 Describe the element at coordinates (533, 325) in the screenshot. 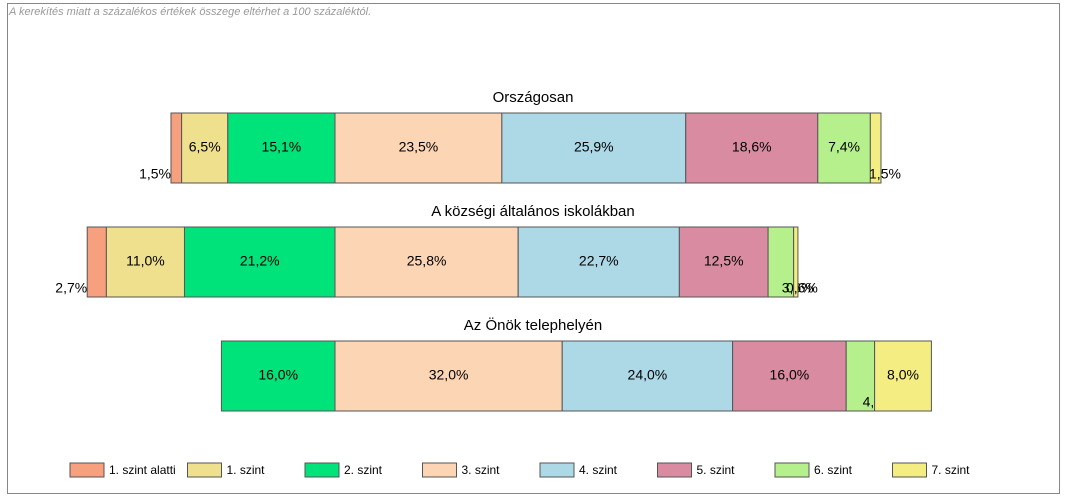

I see `bar-title: Az Önök telephelyén` at that location.